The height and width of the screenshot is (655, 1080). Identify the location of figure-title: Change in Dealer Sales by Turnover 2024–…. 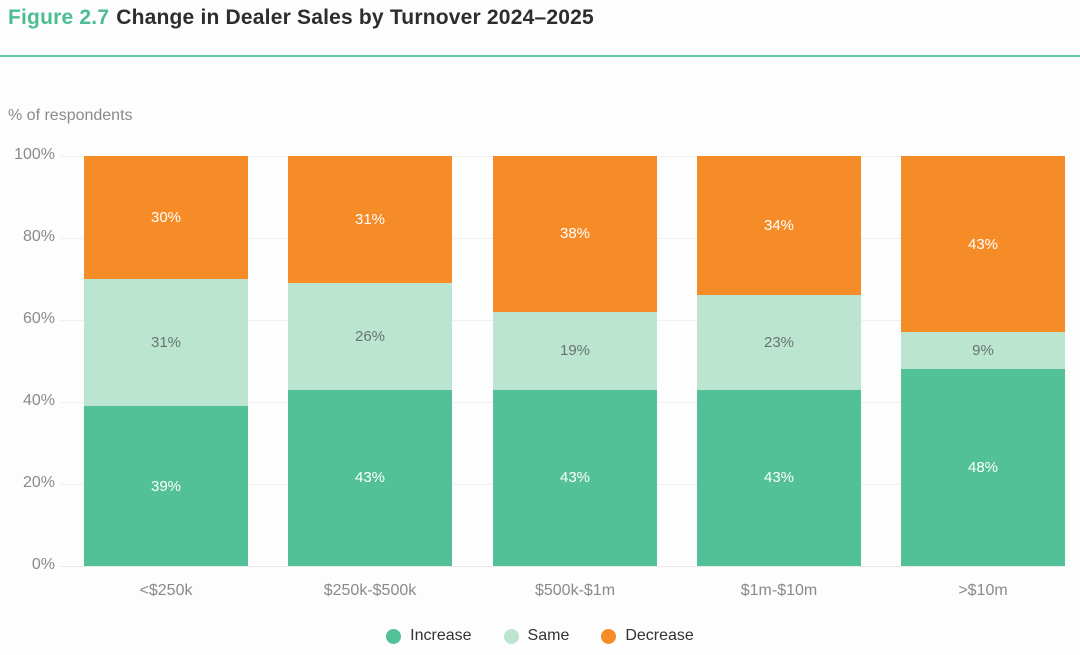
(355, 17).